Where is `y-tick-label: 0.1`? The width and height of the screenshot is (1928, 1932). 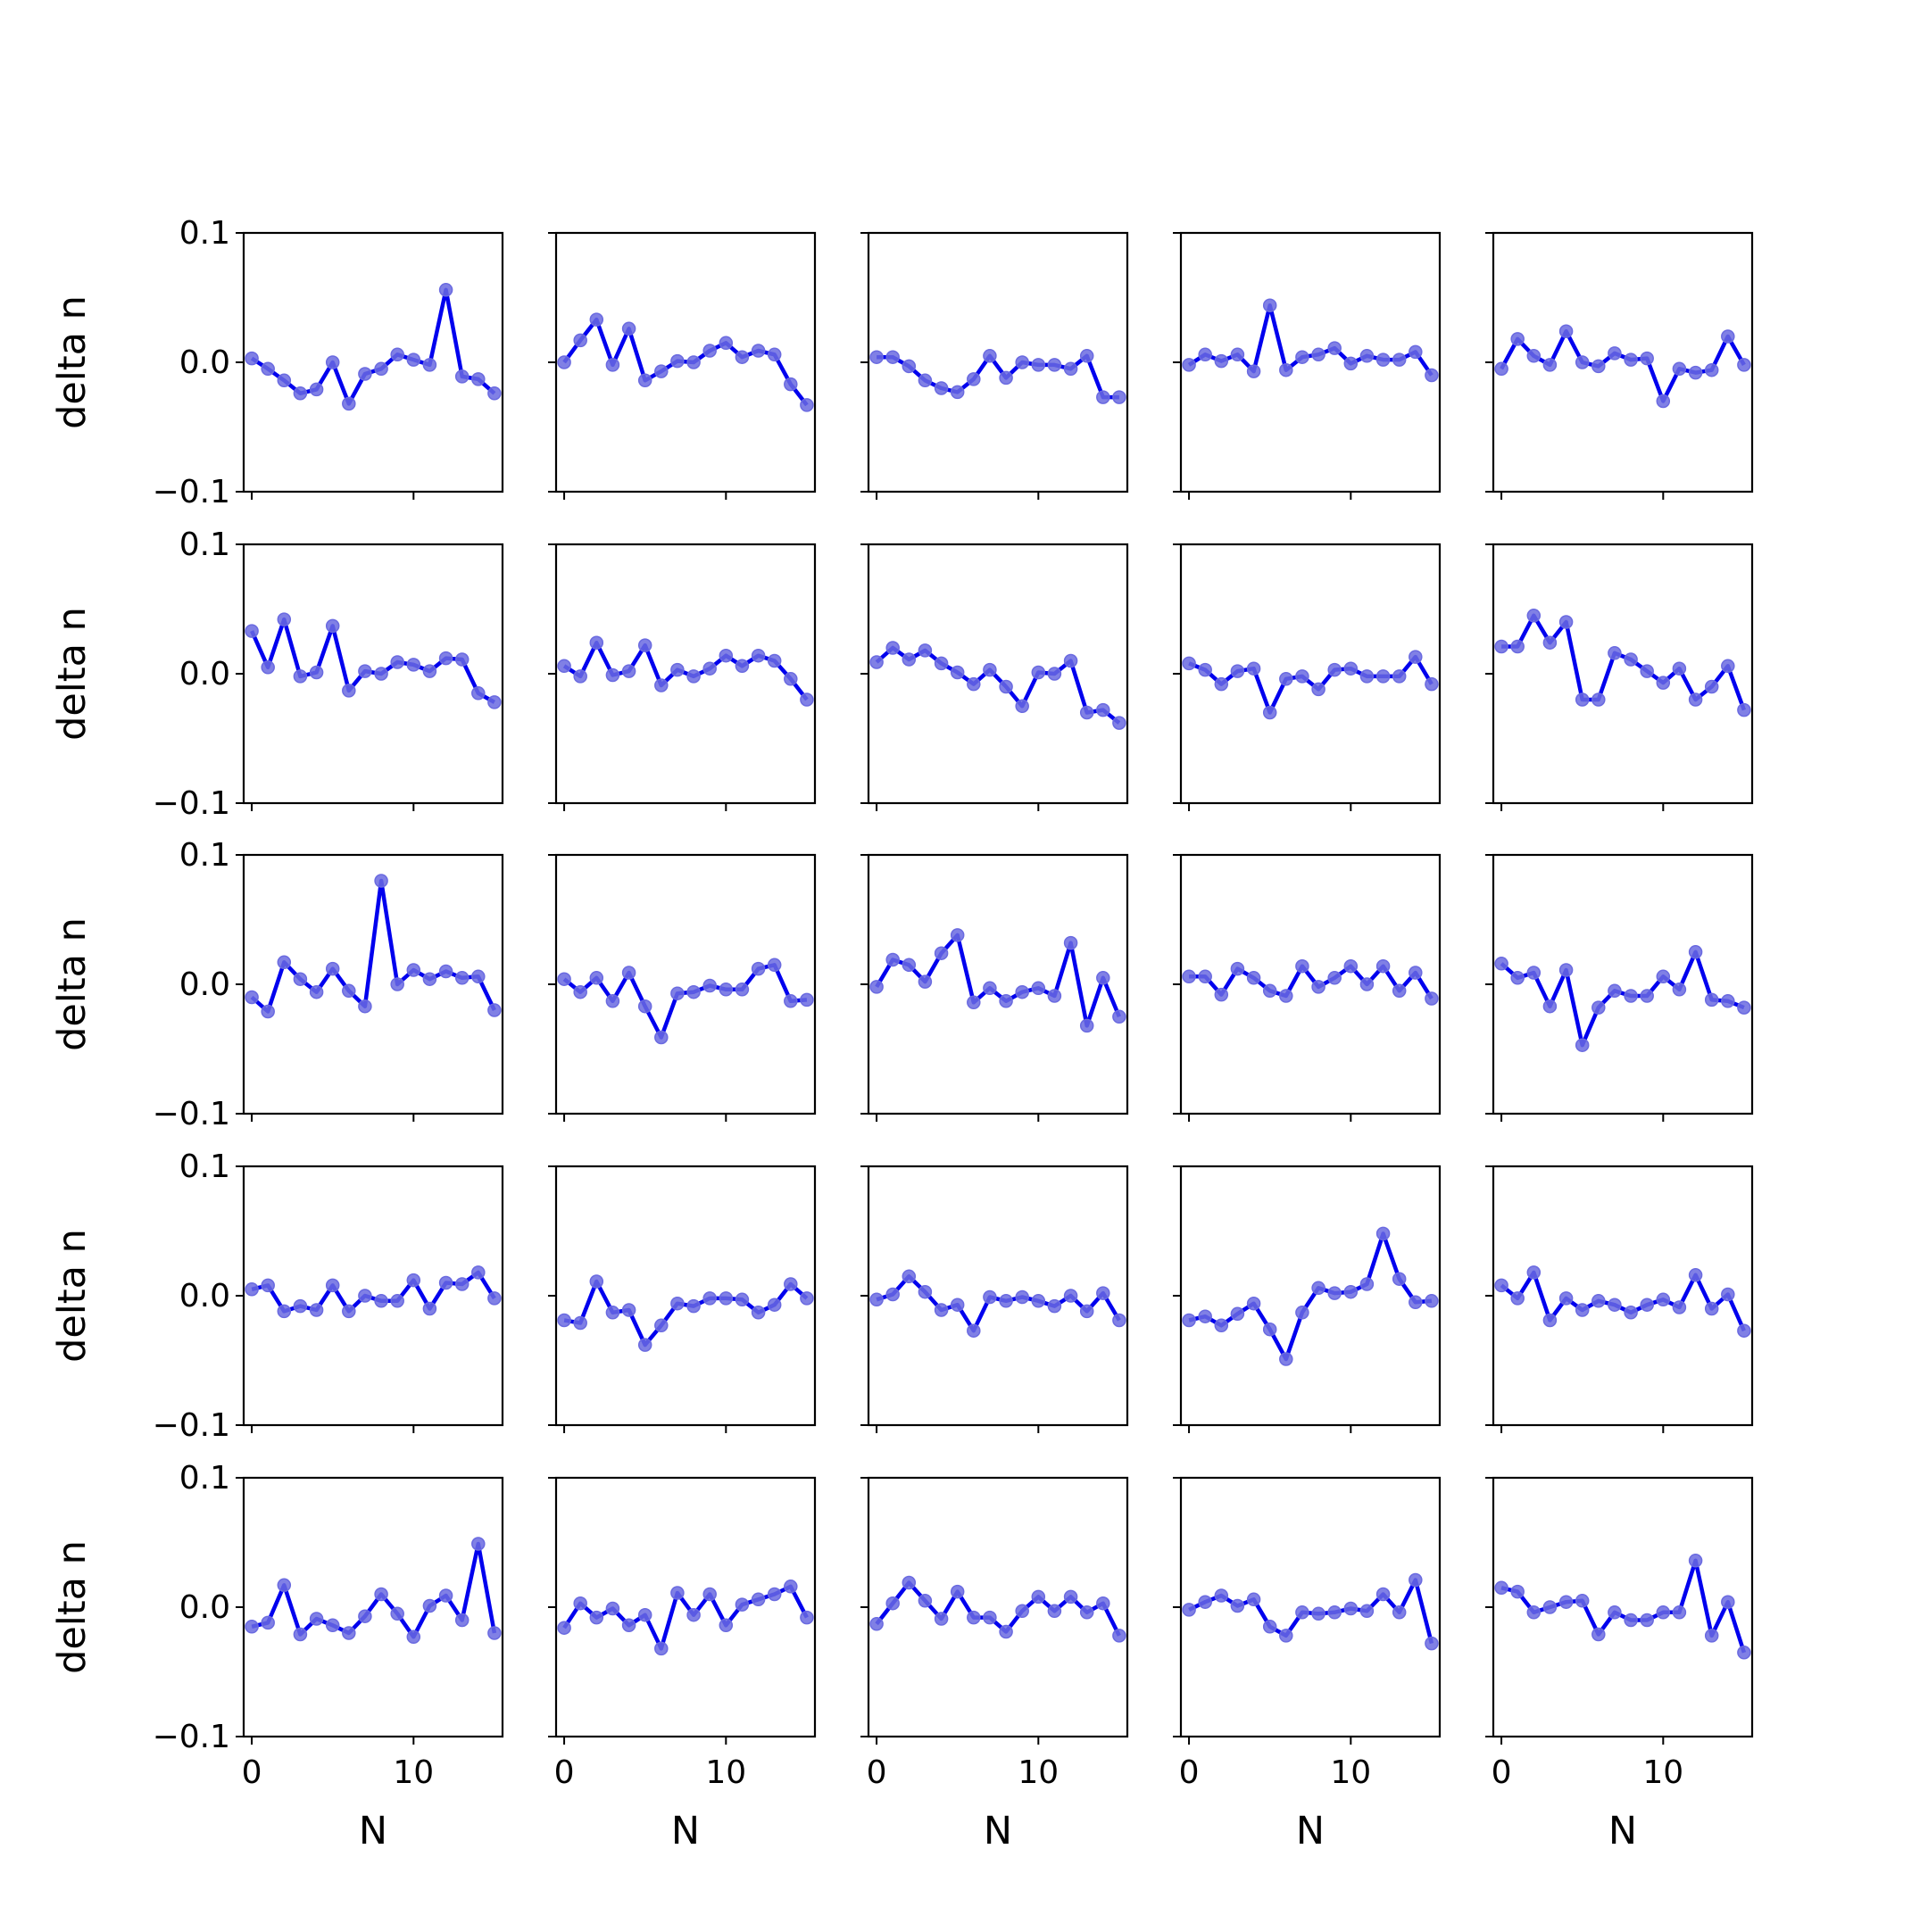 y-tick-label: 0.1 is located at coordinates (204, 1166).